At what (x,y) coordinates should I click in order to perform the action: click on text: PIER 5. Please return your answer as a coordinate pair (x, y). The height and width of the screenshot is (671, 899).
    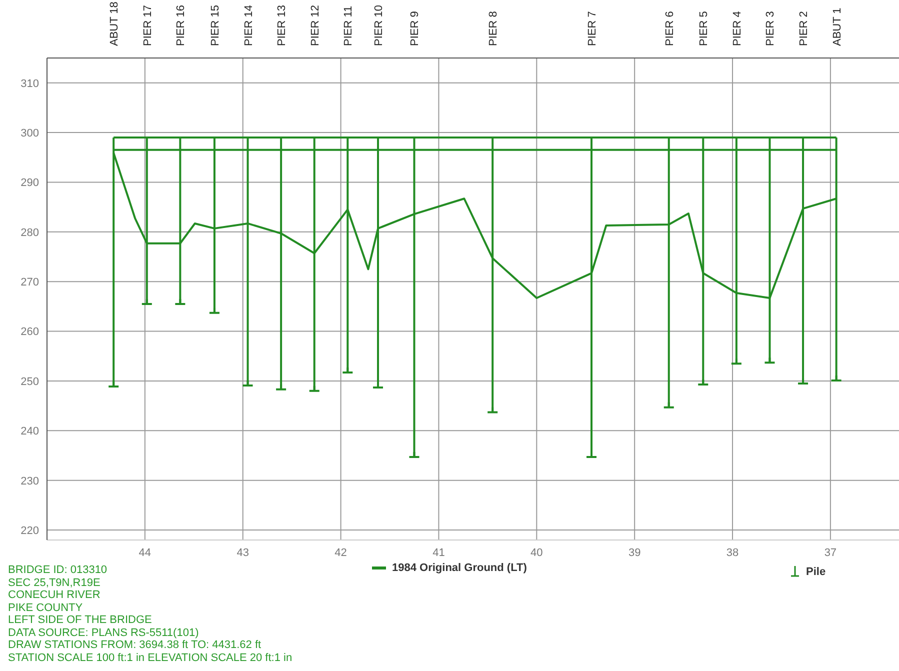
    Looking at the image, I should click on (704, 28).